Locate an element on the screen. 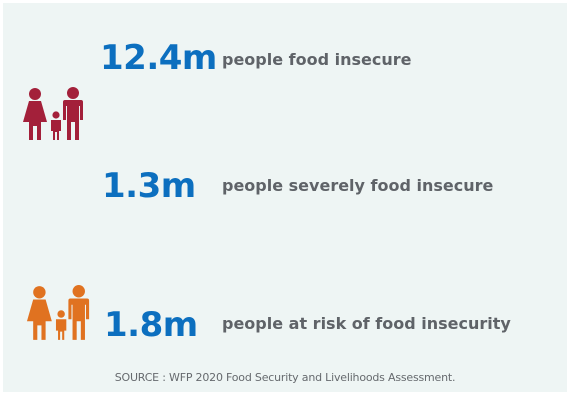  stat-label-food-insecure: people food insecure is located at coordinates (317, 59).